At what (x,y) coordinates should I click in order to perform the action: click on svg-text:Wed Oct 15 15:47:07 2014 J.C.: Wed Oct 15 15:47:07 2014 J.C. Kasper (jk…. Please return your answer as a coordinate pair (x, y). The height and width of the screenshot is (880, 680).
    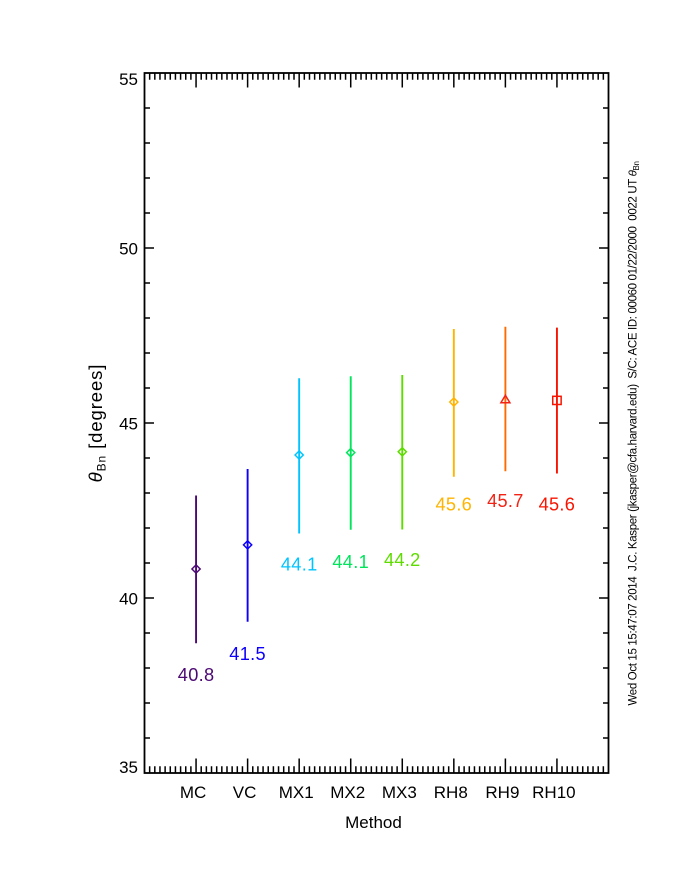
    Looking at the image, I should click on (635, 433).